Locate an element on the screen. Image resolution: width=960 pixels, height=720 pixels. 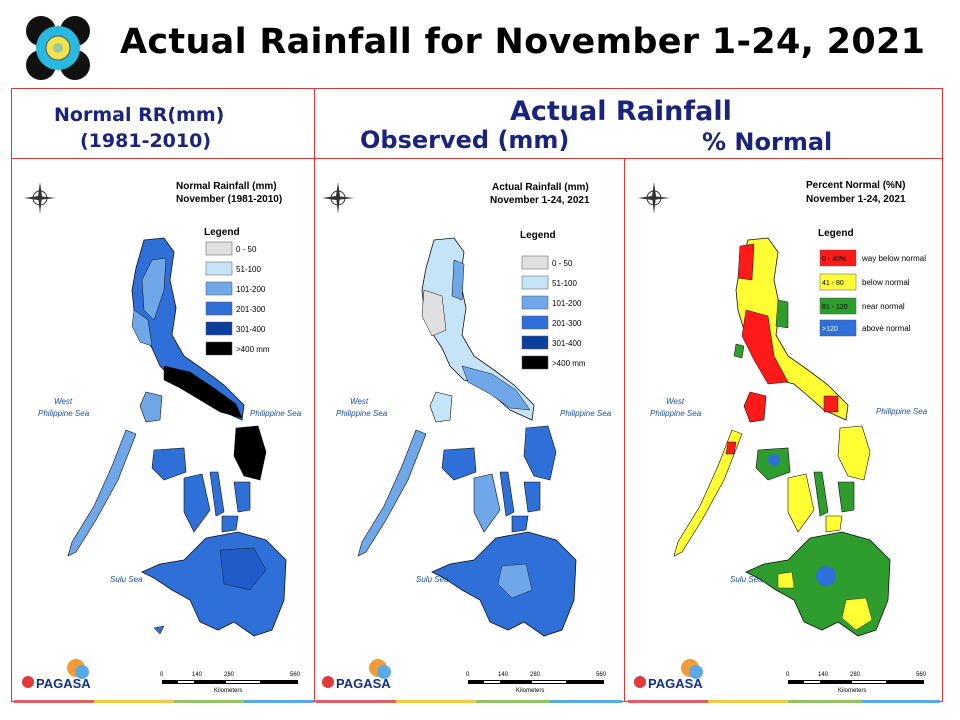
svg-text: 201-300 is located at coordinates (251, 309).